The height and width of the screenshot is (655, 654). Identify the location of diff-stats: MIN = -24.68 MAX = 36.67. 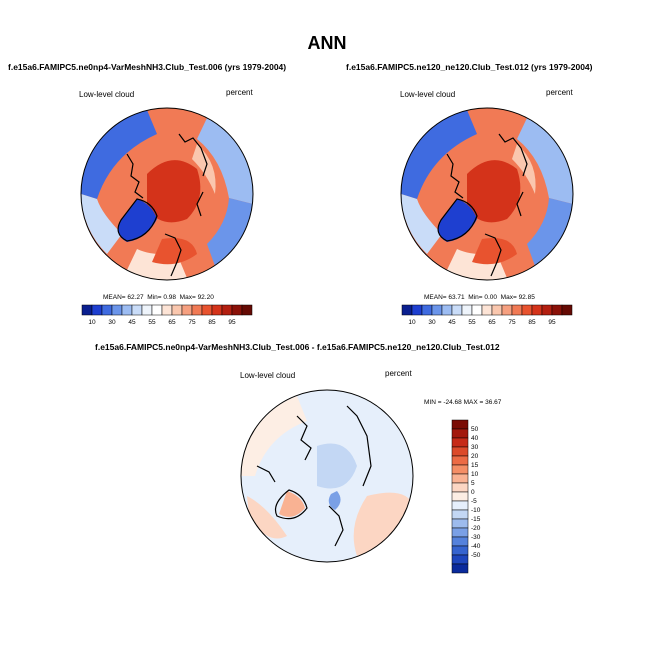
(463, 402).